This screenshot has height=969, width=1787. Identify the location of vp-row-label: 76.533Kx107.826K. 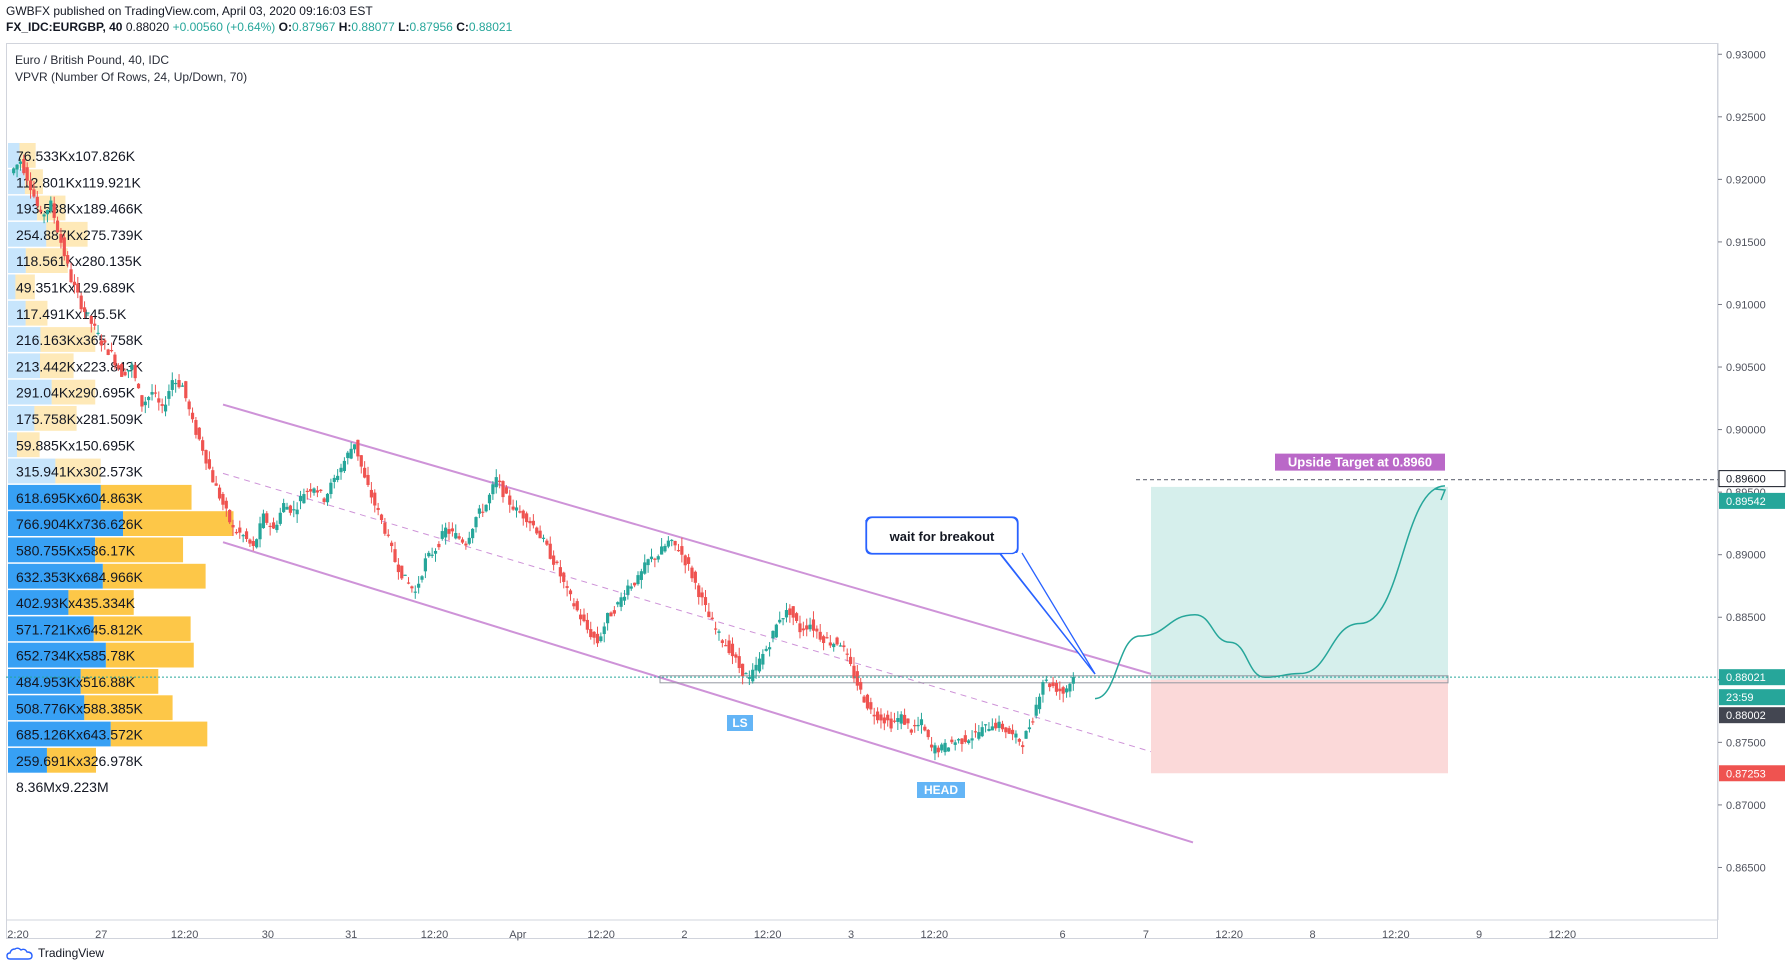
(76, 156).